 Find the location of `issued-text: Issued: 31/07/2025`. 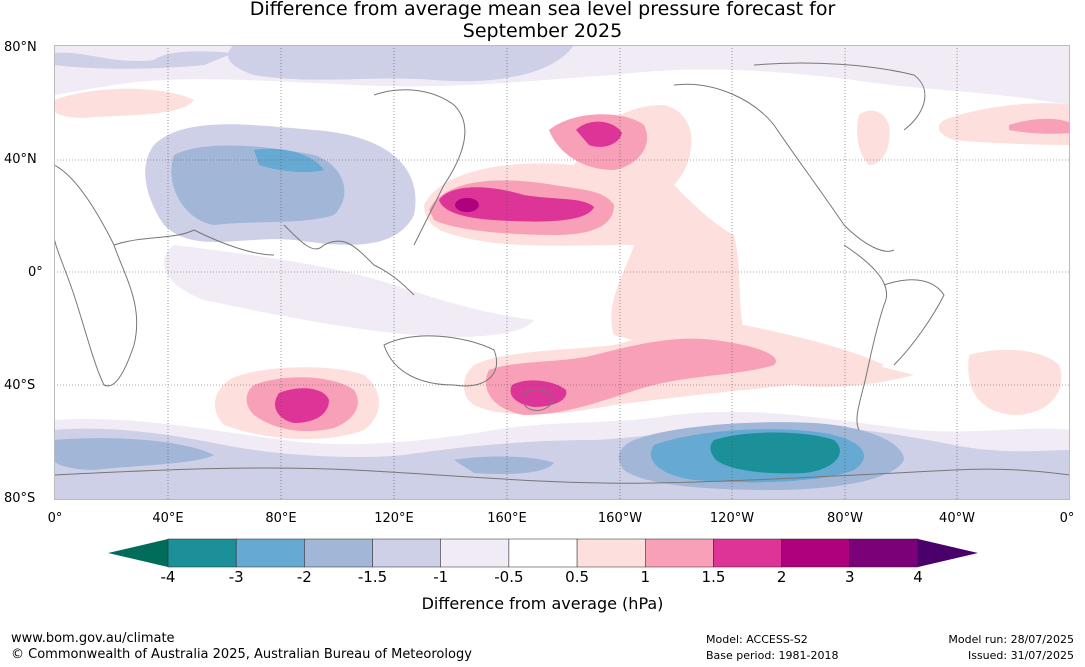

issued-text: Issued: 31/07/2025 is located at coordinates (1020, 655).